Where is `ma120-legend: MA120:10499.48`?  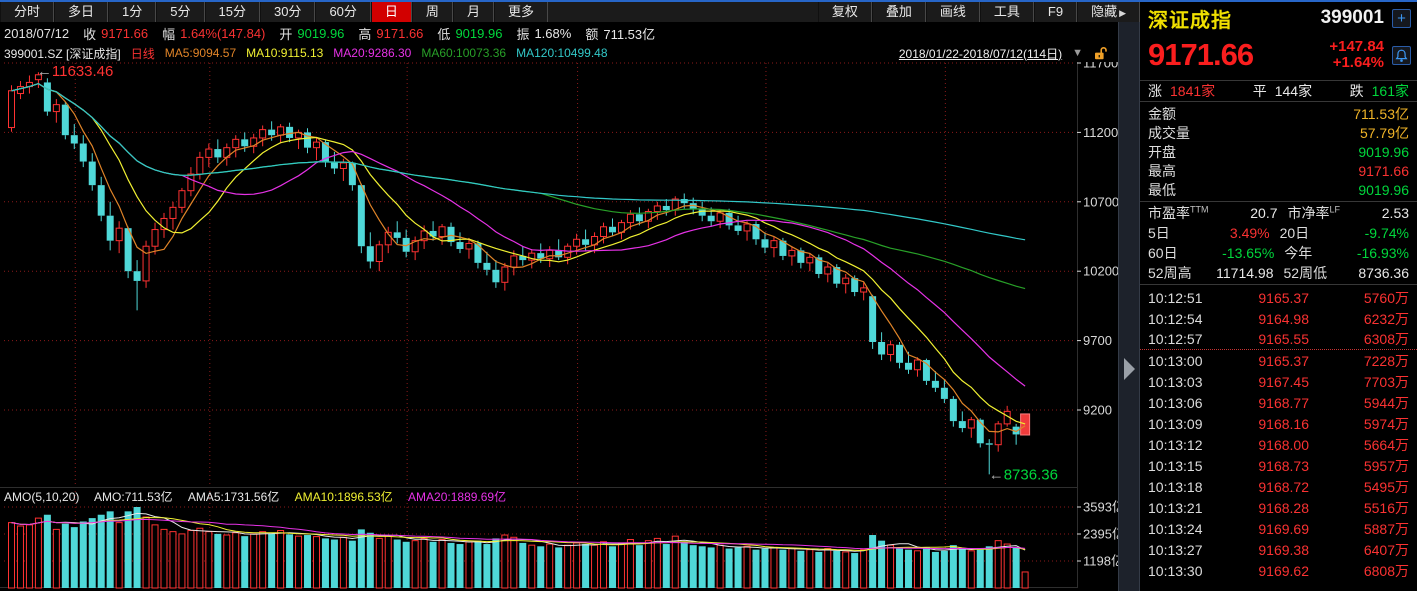 ma120-legend: MA120:10499.48 is located at coordinates (562, 53).